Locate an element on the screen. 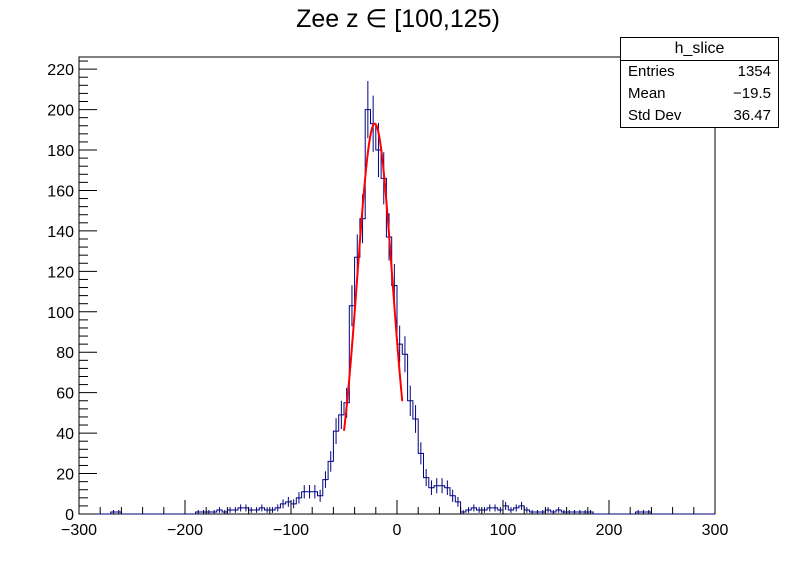 The height and width of the screenshot is (572, 796). stats-value: −19.5 is located at coordinates (752, 93).